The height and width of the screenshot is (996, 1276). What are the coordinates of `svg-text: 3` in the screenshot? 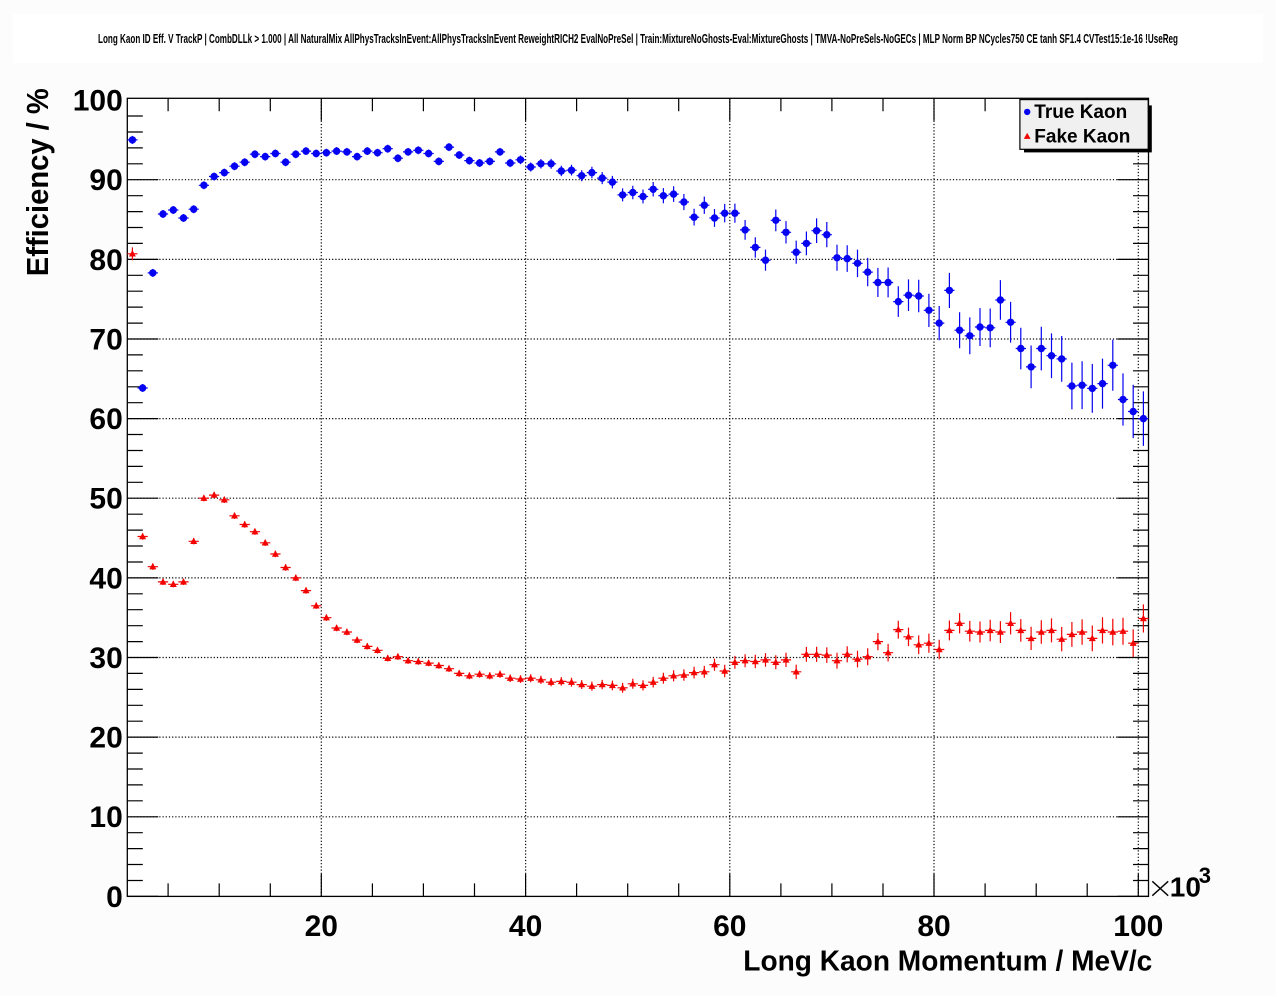 It's located at (1205, 875).